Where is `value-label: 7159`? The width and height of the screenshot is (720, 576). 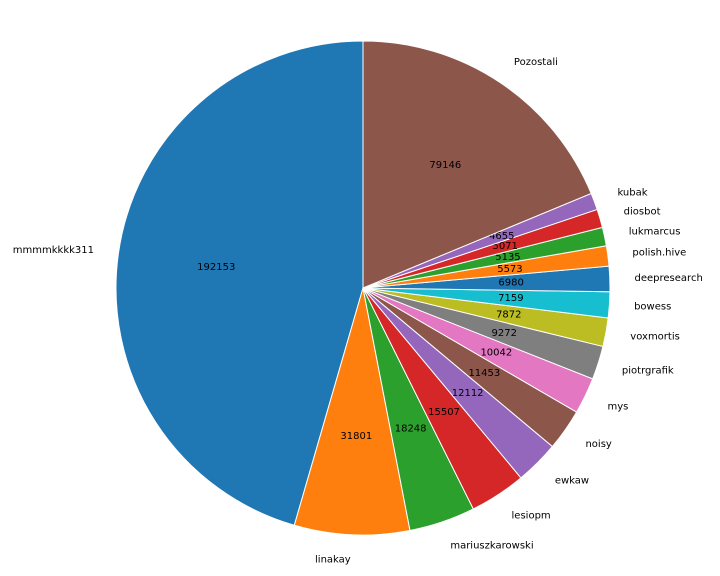
value-label: 7159 is located at coordinates (510, 298).